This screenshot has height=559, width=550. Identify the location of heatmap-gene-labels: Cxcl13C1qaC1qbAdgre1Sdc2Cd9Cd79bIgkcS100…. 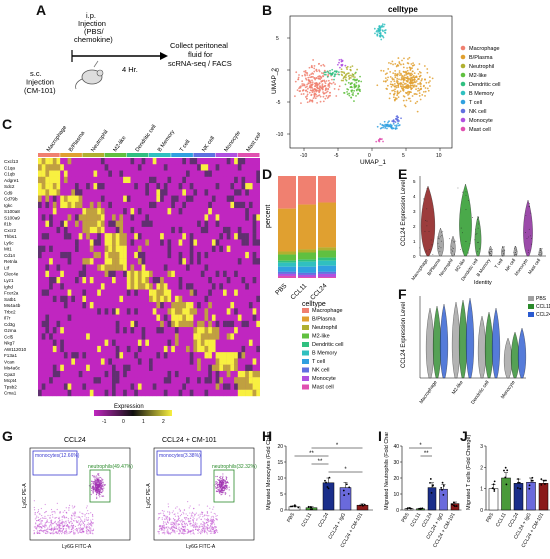
(15, 277).